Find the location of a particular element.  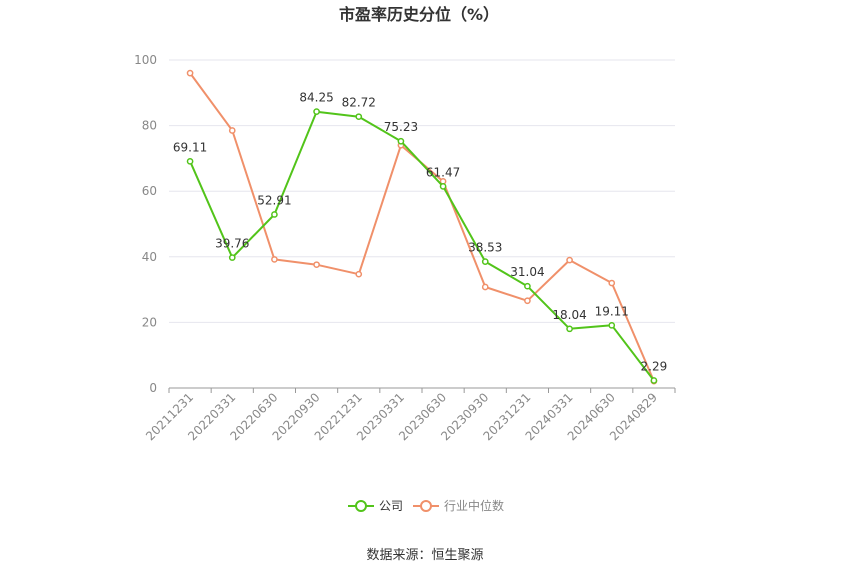

data-label-company: 31.04 is located at coordinates (527, 272).